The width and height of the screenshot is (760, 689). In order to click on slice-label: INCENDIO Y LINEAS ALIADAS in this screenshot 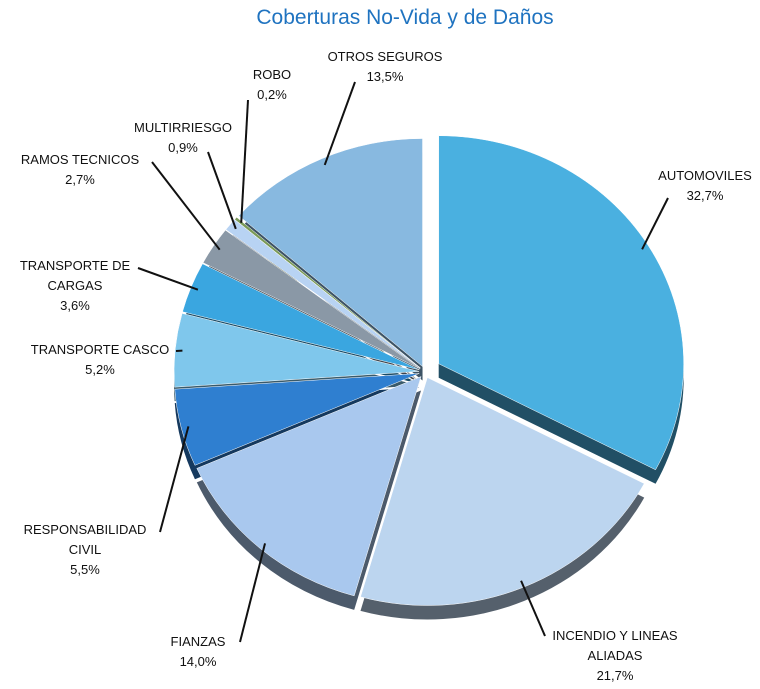, I will do `click(615, 645)`.